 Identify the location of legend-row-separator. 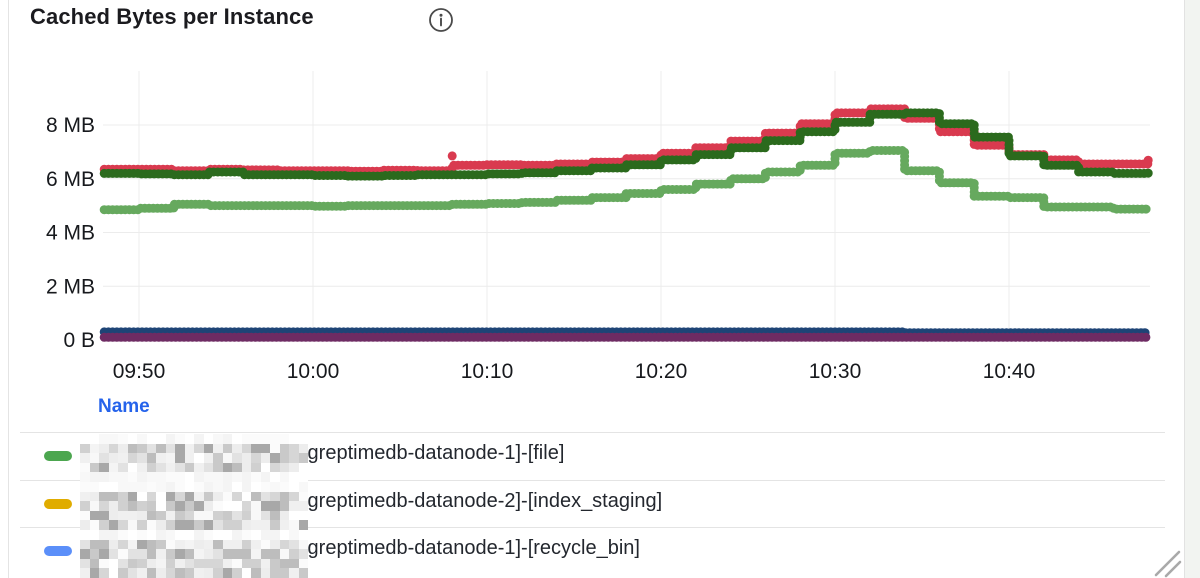
(592, 527).